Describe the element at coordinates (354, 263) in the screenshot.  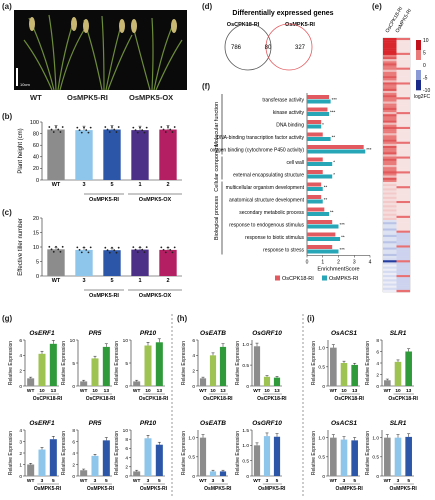
I see `x-tick-label: 3` at that location.